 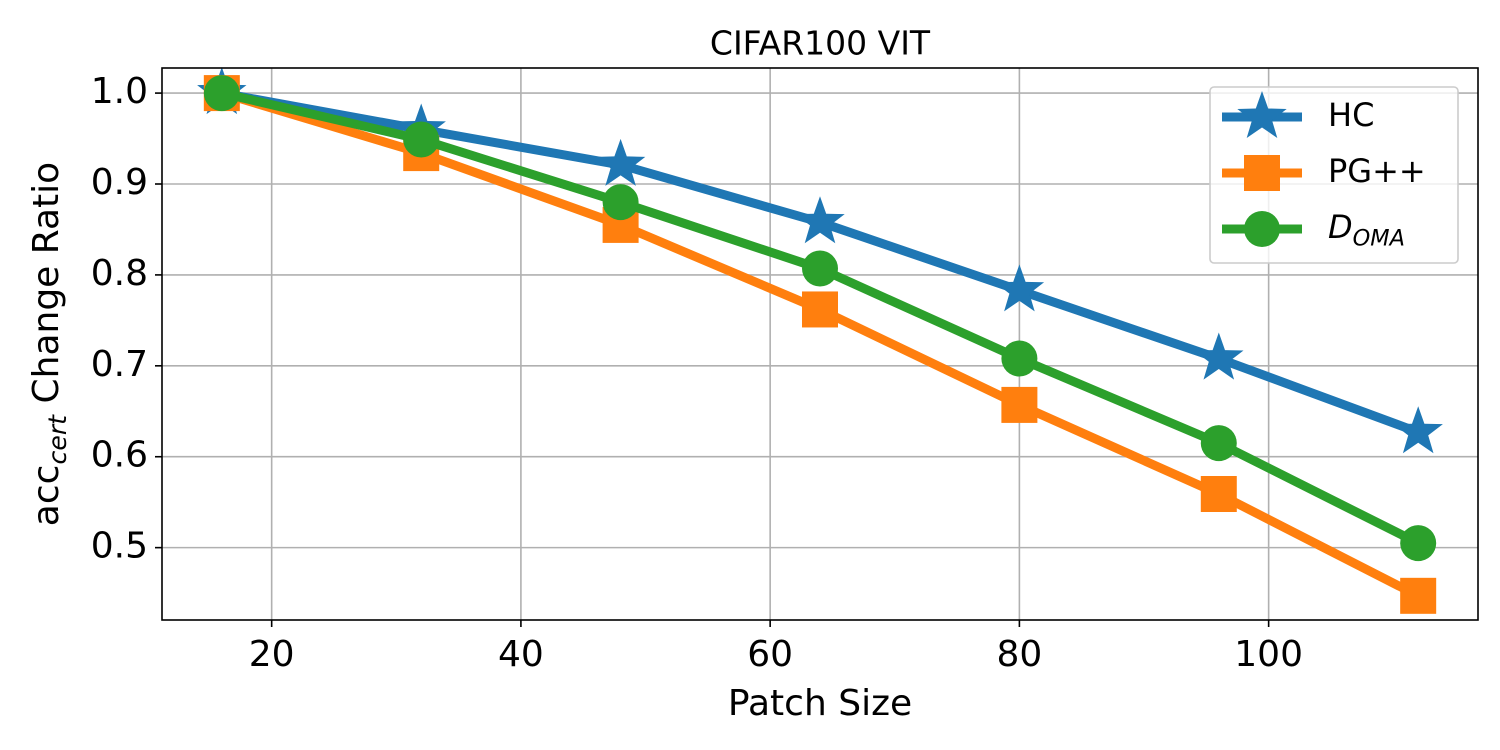 I want to click on x-tick-label: 20, so click(x=272, y=654).